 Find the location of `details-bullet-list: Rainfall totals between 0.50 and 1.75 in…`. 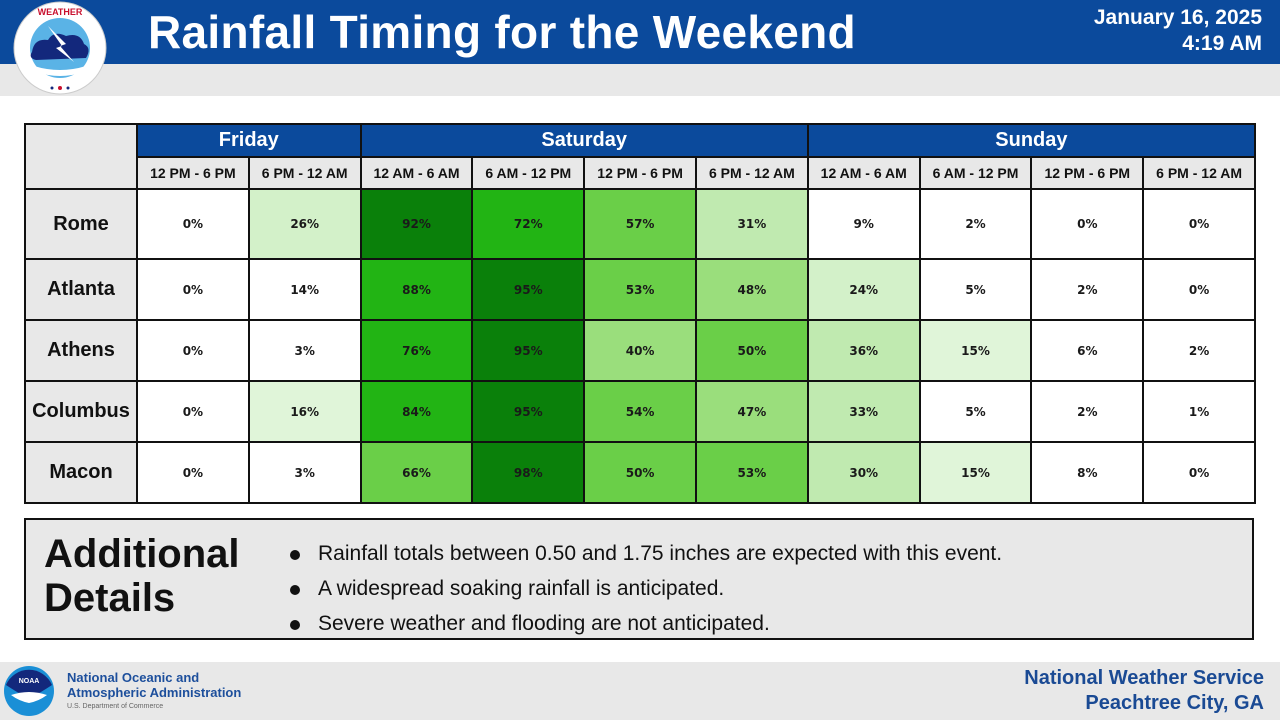

details-bullet-list: Rainfall totals between 0.50 and 1.75 in… is located at coordinates (645, 588).